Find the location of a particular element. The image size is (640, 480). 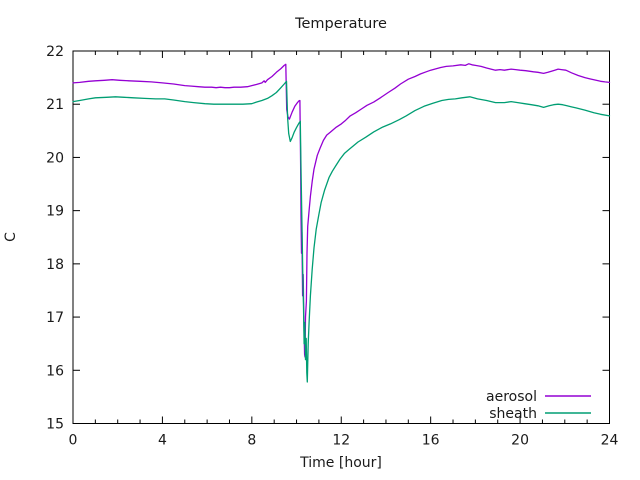

y-tick-label: 20 is located at coordinates (55, 158).